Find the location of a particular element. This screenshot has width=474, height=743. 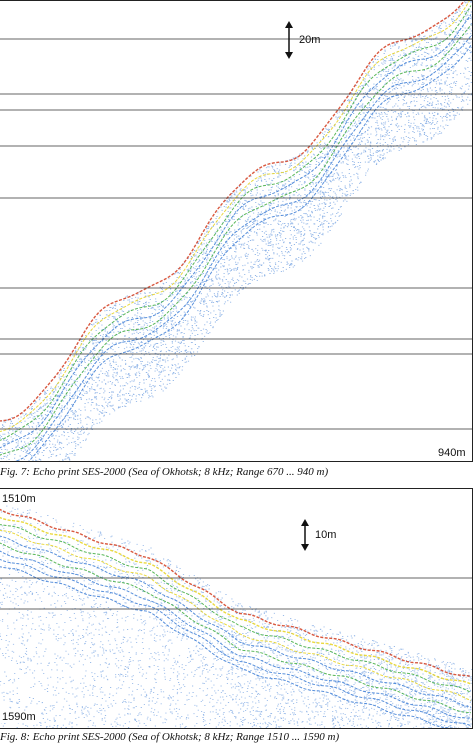

scale-bar-fig7 is located at coordinates (289, 41).